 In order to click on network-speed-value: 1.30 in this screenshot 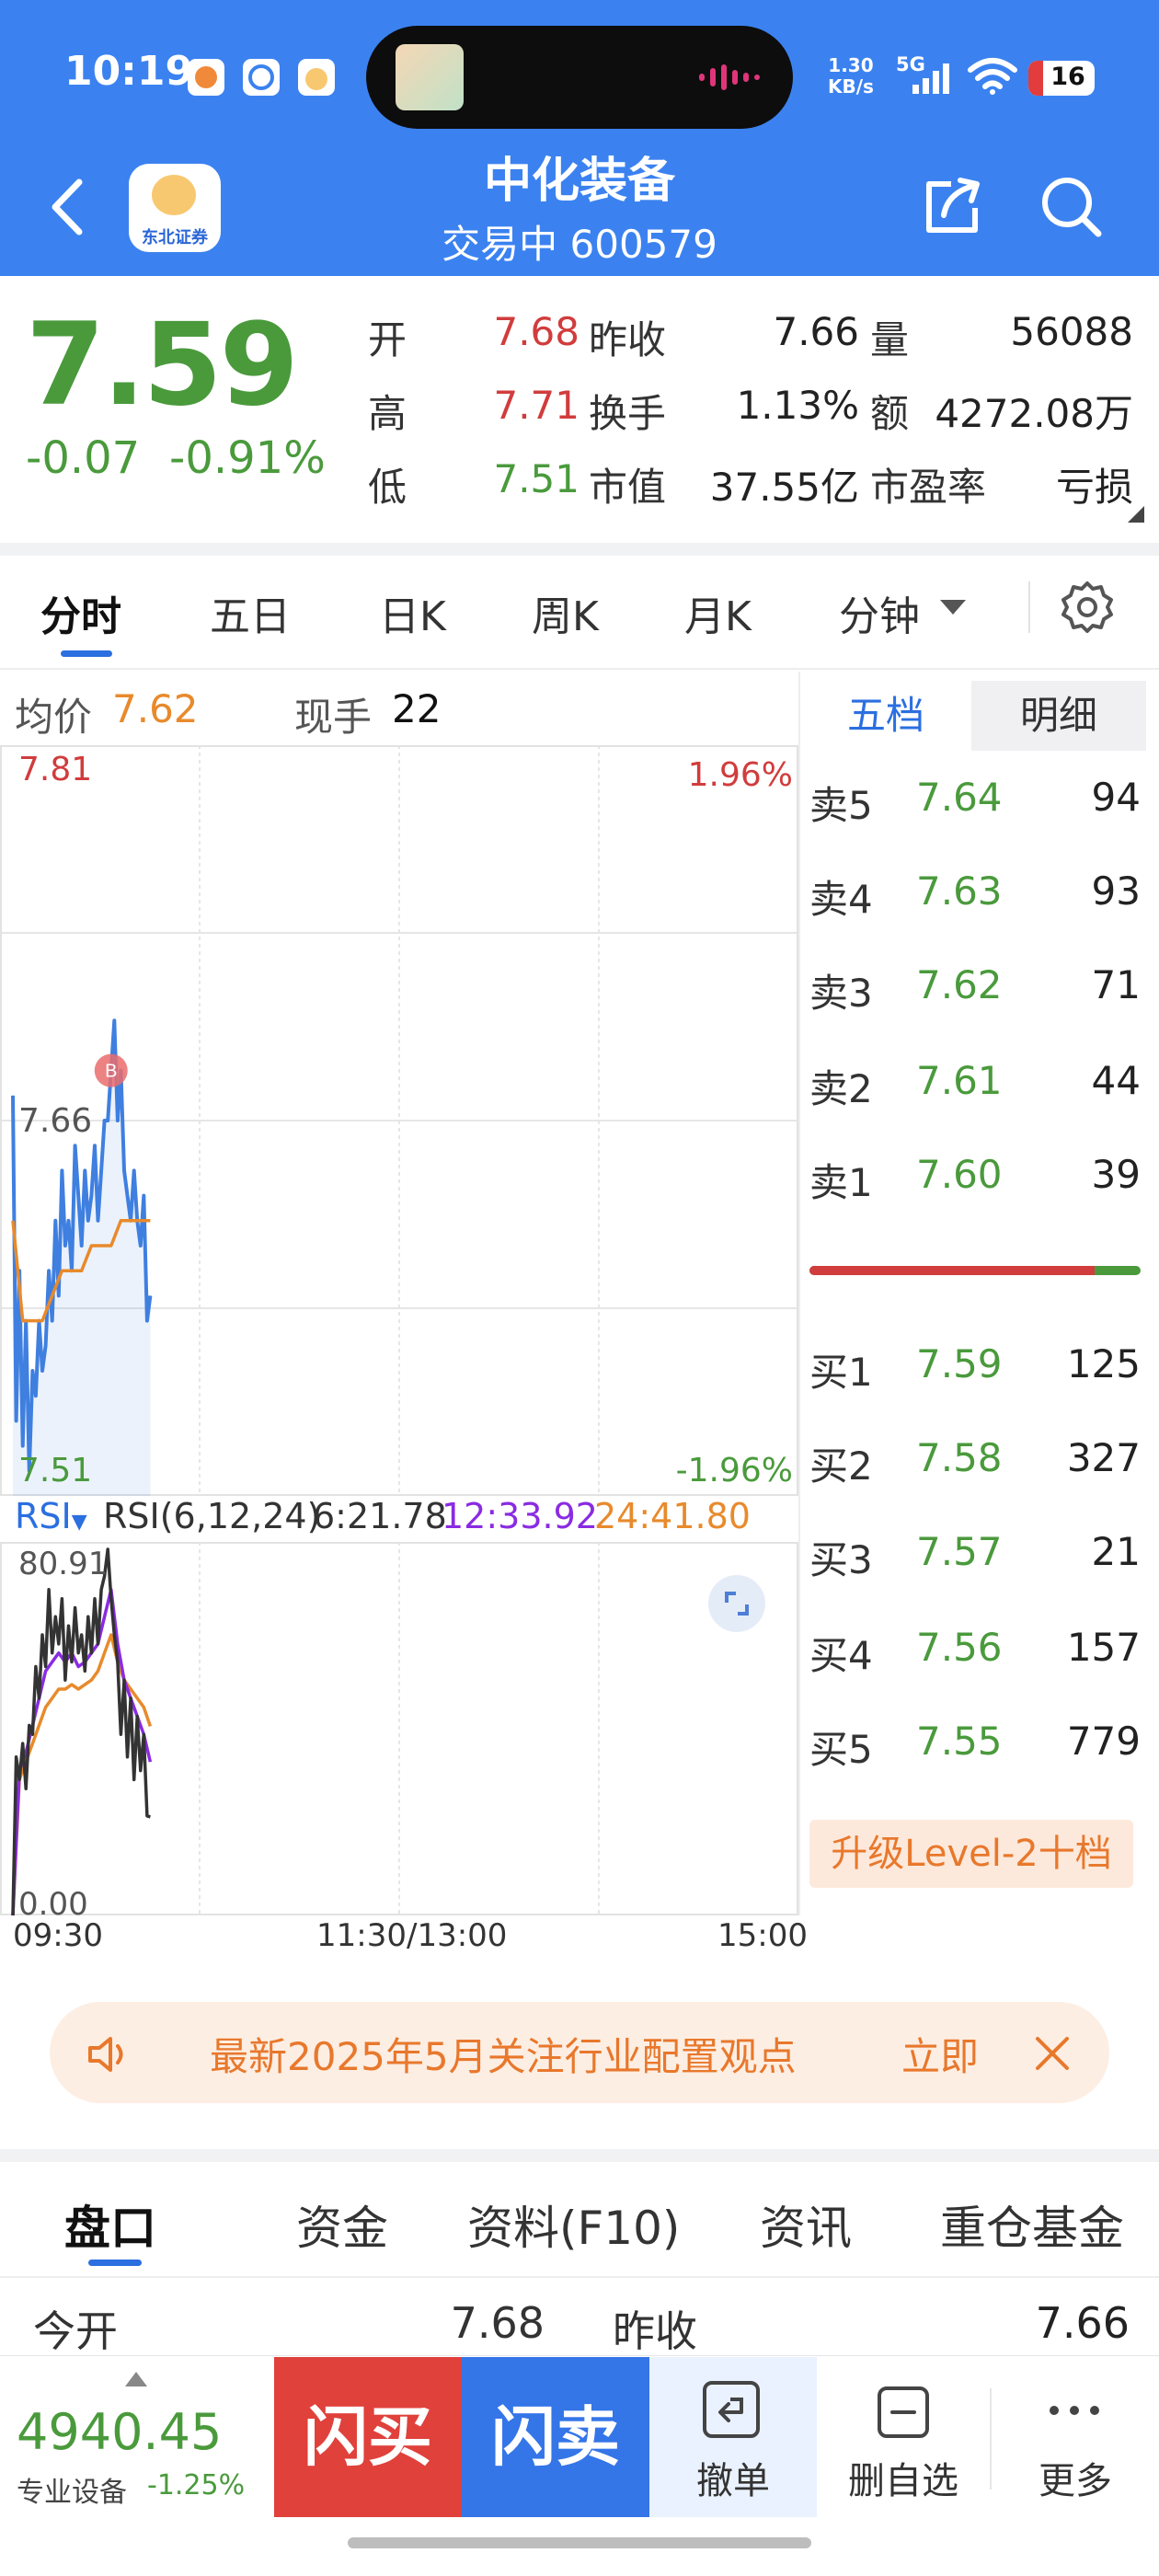, I will do `click(851, 65)`.